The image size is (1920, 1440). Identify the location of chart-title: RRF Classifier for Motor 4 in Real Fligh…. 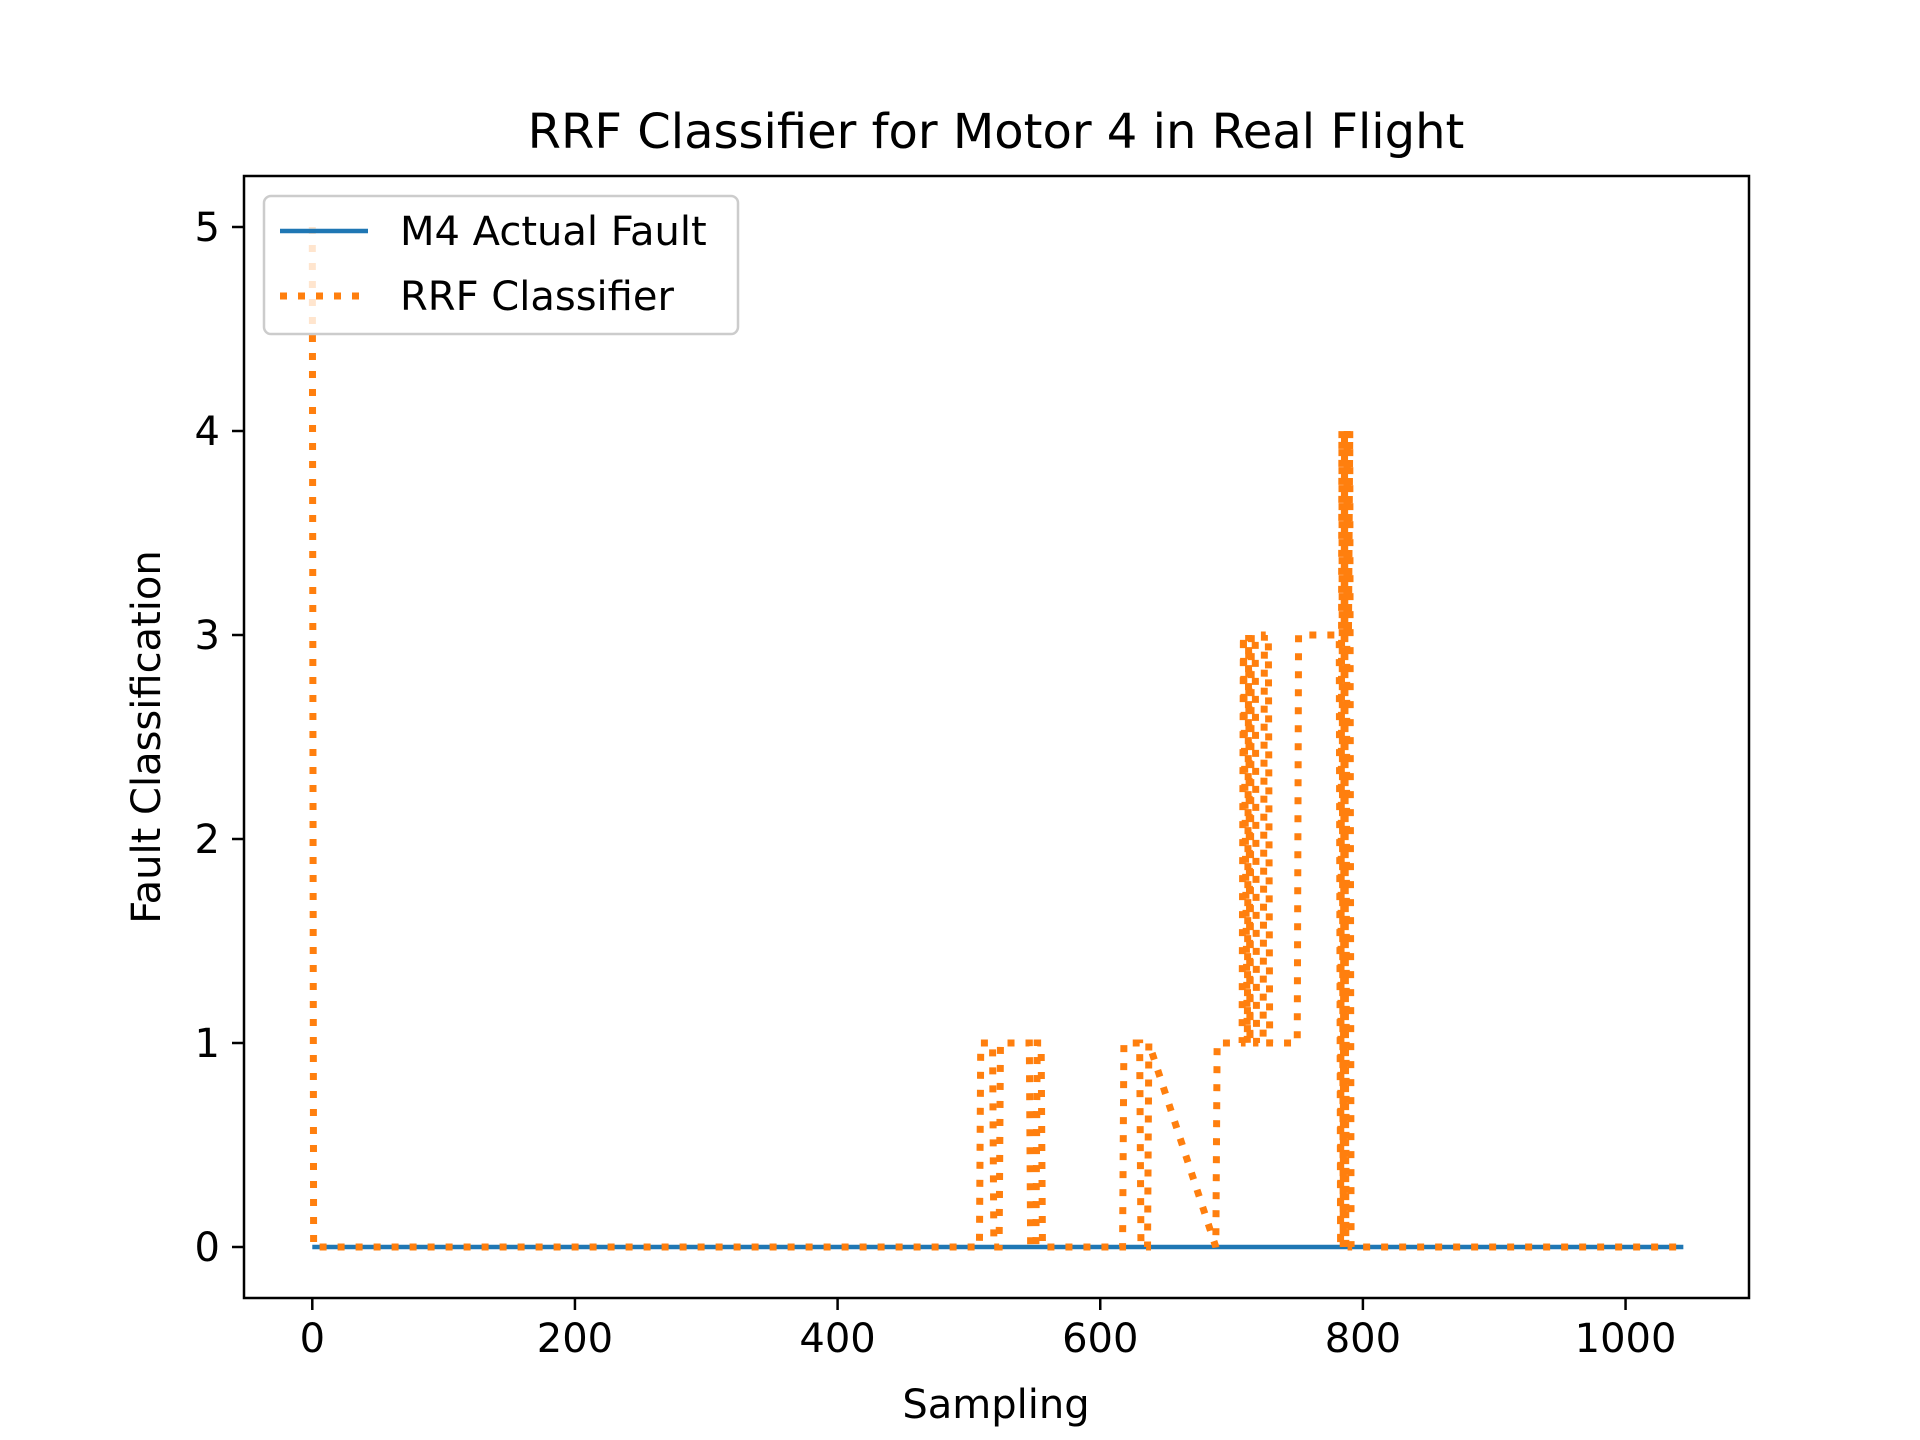
(996, 132).